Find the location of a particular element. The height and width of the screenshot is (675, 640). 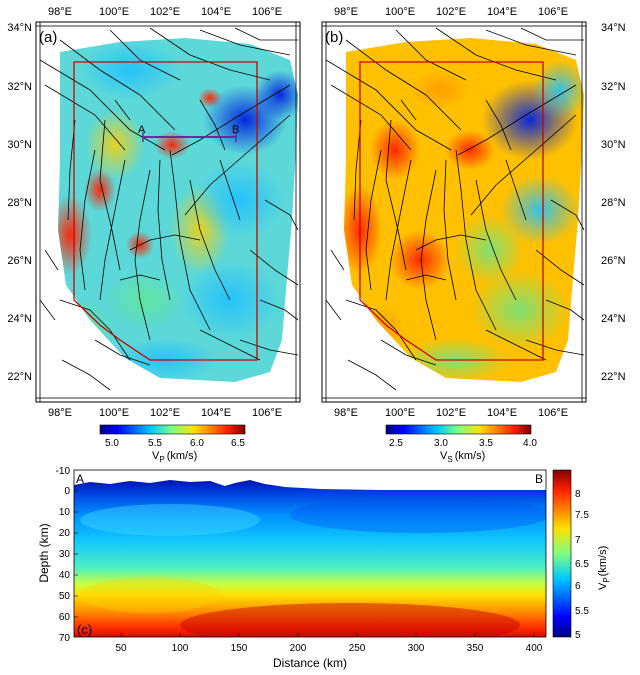

lon-ticks-a-bottom: 98°E 100°E 102°E 104°E 106°E is located at coordinates (165, 413).